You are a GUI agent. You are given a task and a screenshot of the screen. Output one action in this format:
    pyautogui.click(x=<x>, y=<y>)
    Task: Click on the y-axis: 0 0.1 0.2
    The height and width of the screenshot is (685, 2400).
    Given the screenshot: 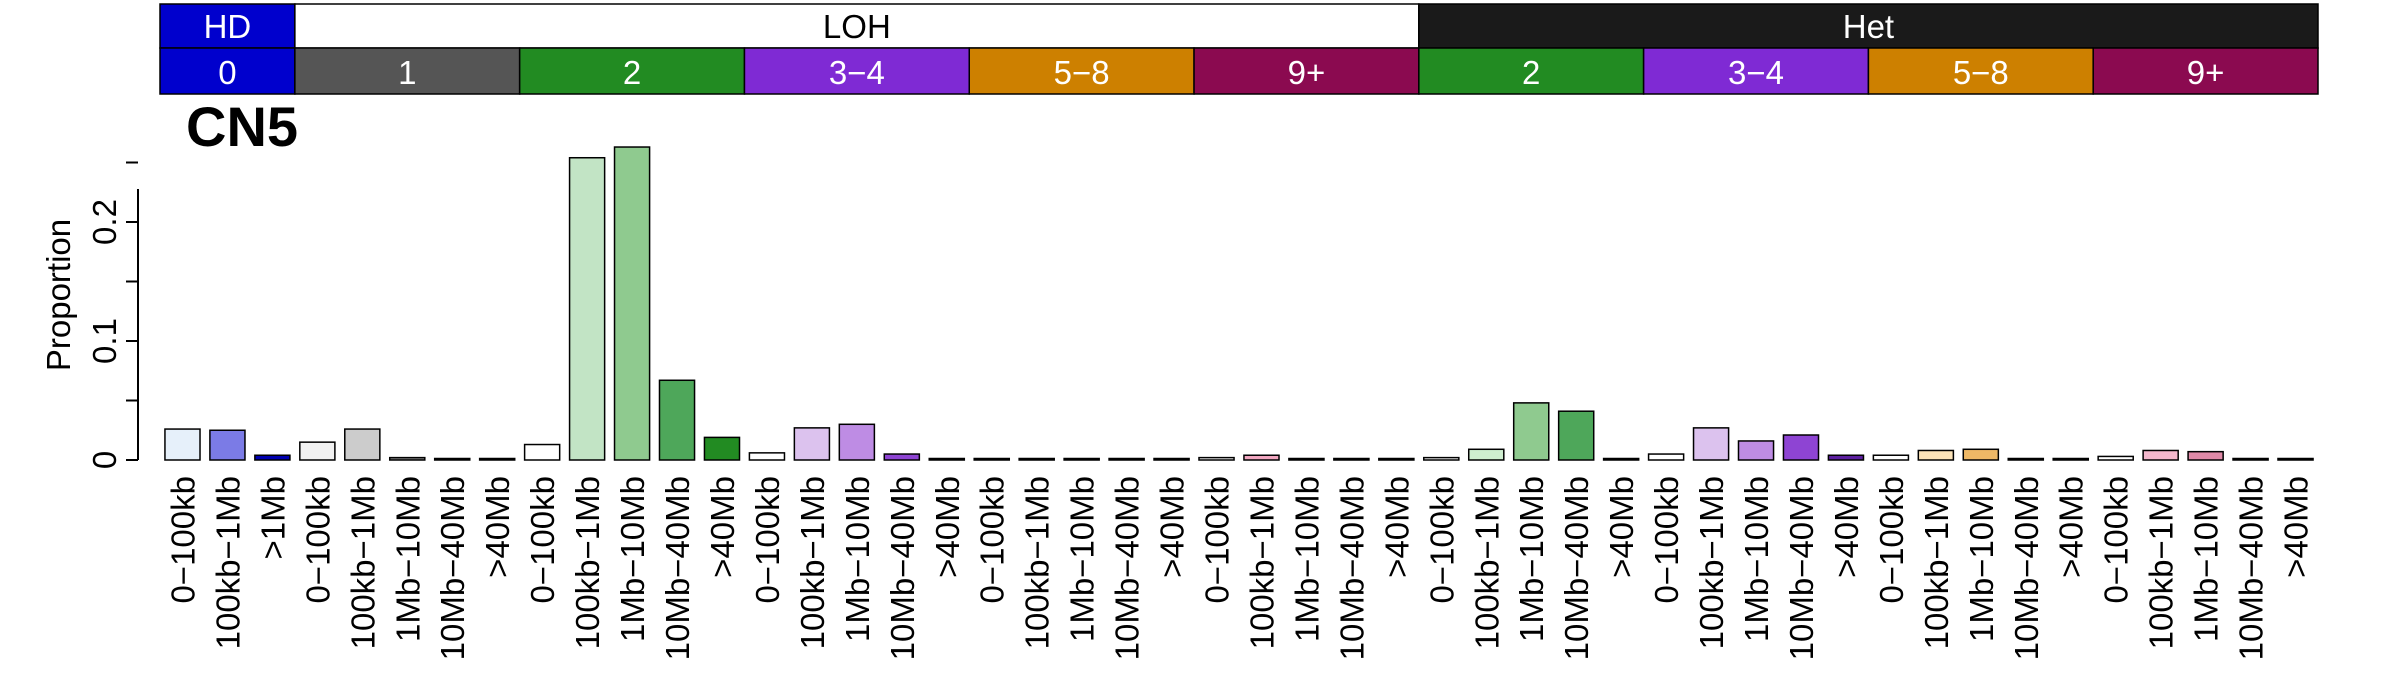 What is the action you would take?
    pyautogui.click(x=112, y=315)
    